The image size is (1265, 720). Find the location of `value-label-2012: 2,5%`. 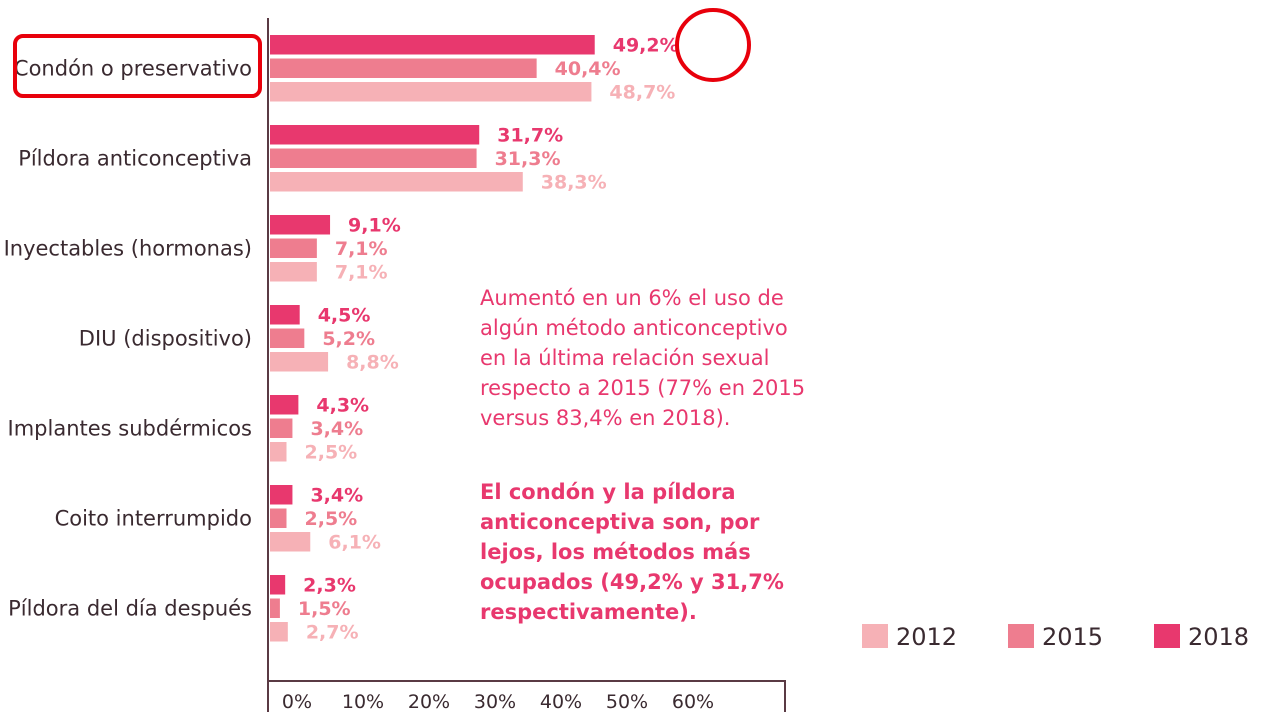

value-label-2012: 2,5% is located at coordinates (331, 453).